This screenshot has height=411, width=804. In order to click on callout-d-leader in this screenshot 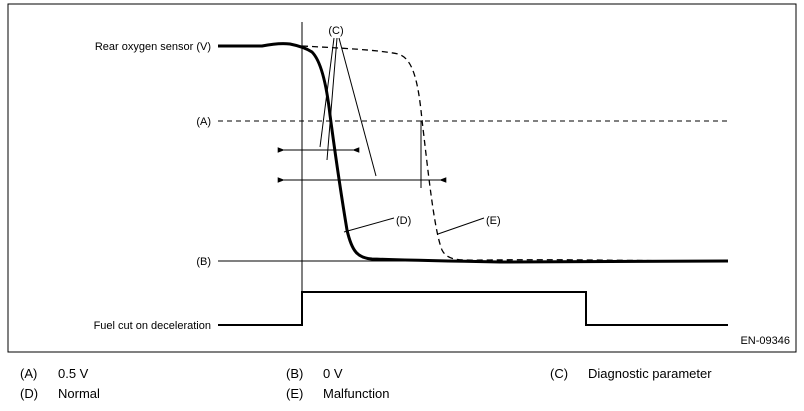, I will do `click(369, 225)`.